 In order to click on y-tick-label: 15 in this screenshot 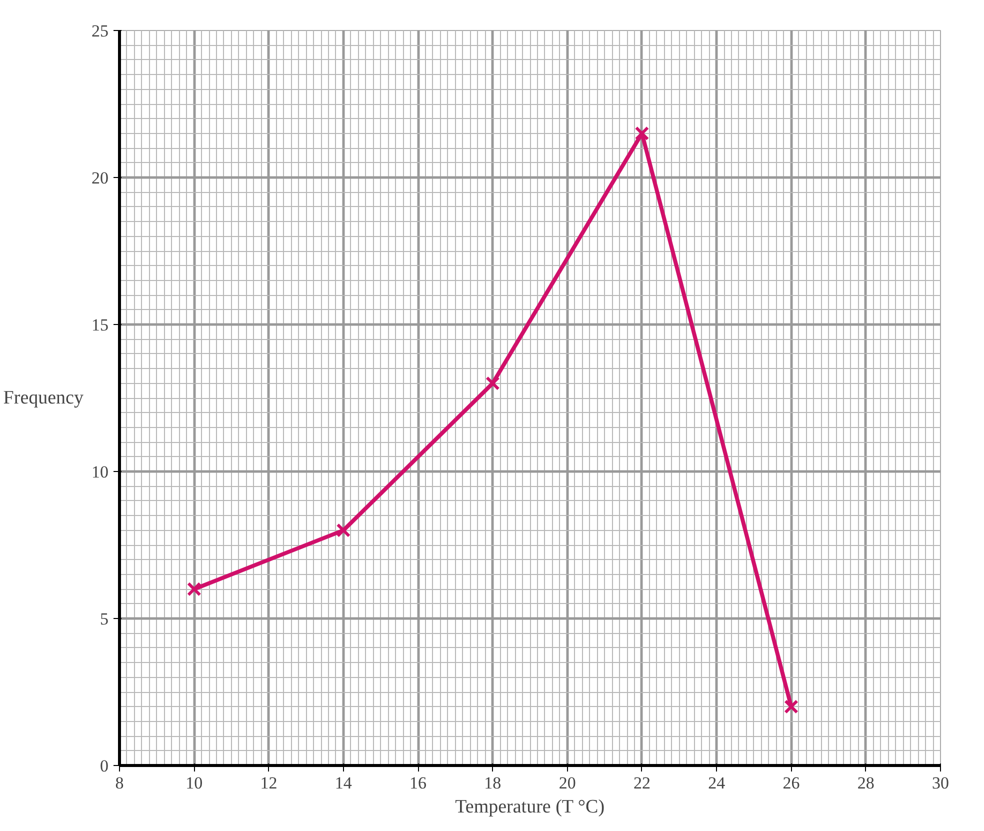, I will do `click(100, 325)`.